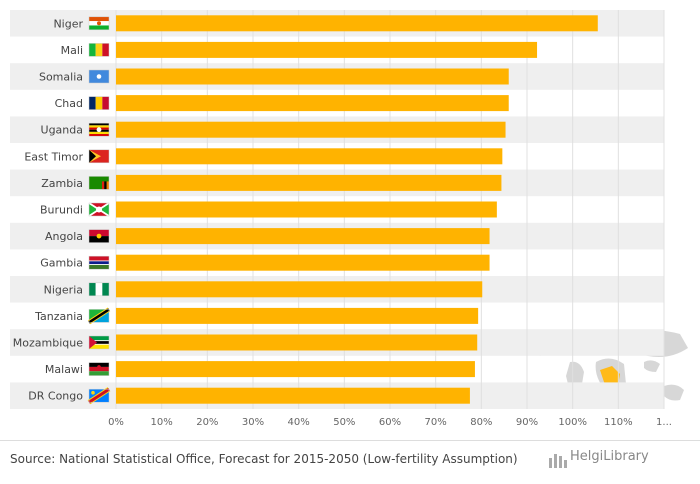  Describe the element at coordinates (99, 316) in the screenshot. I see `tanzania-flag-icon` at that location.